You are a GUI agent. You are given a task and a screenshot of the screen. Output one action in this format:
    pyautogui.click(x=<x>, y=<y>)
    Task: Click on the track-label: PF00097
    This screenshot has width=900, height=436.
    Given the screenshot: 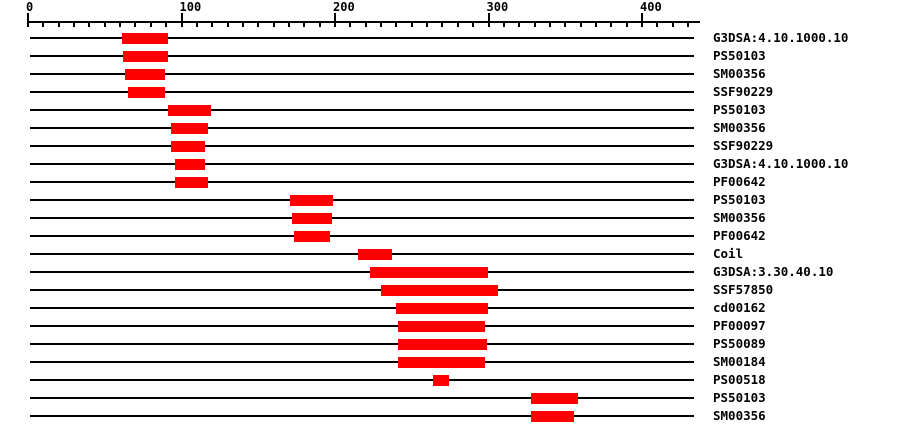 What is the action you would take?
    pyautogui.click(x=739, y=325)
    